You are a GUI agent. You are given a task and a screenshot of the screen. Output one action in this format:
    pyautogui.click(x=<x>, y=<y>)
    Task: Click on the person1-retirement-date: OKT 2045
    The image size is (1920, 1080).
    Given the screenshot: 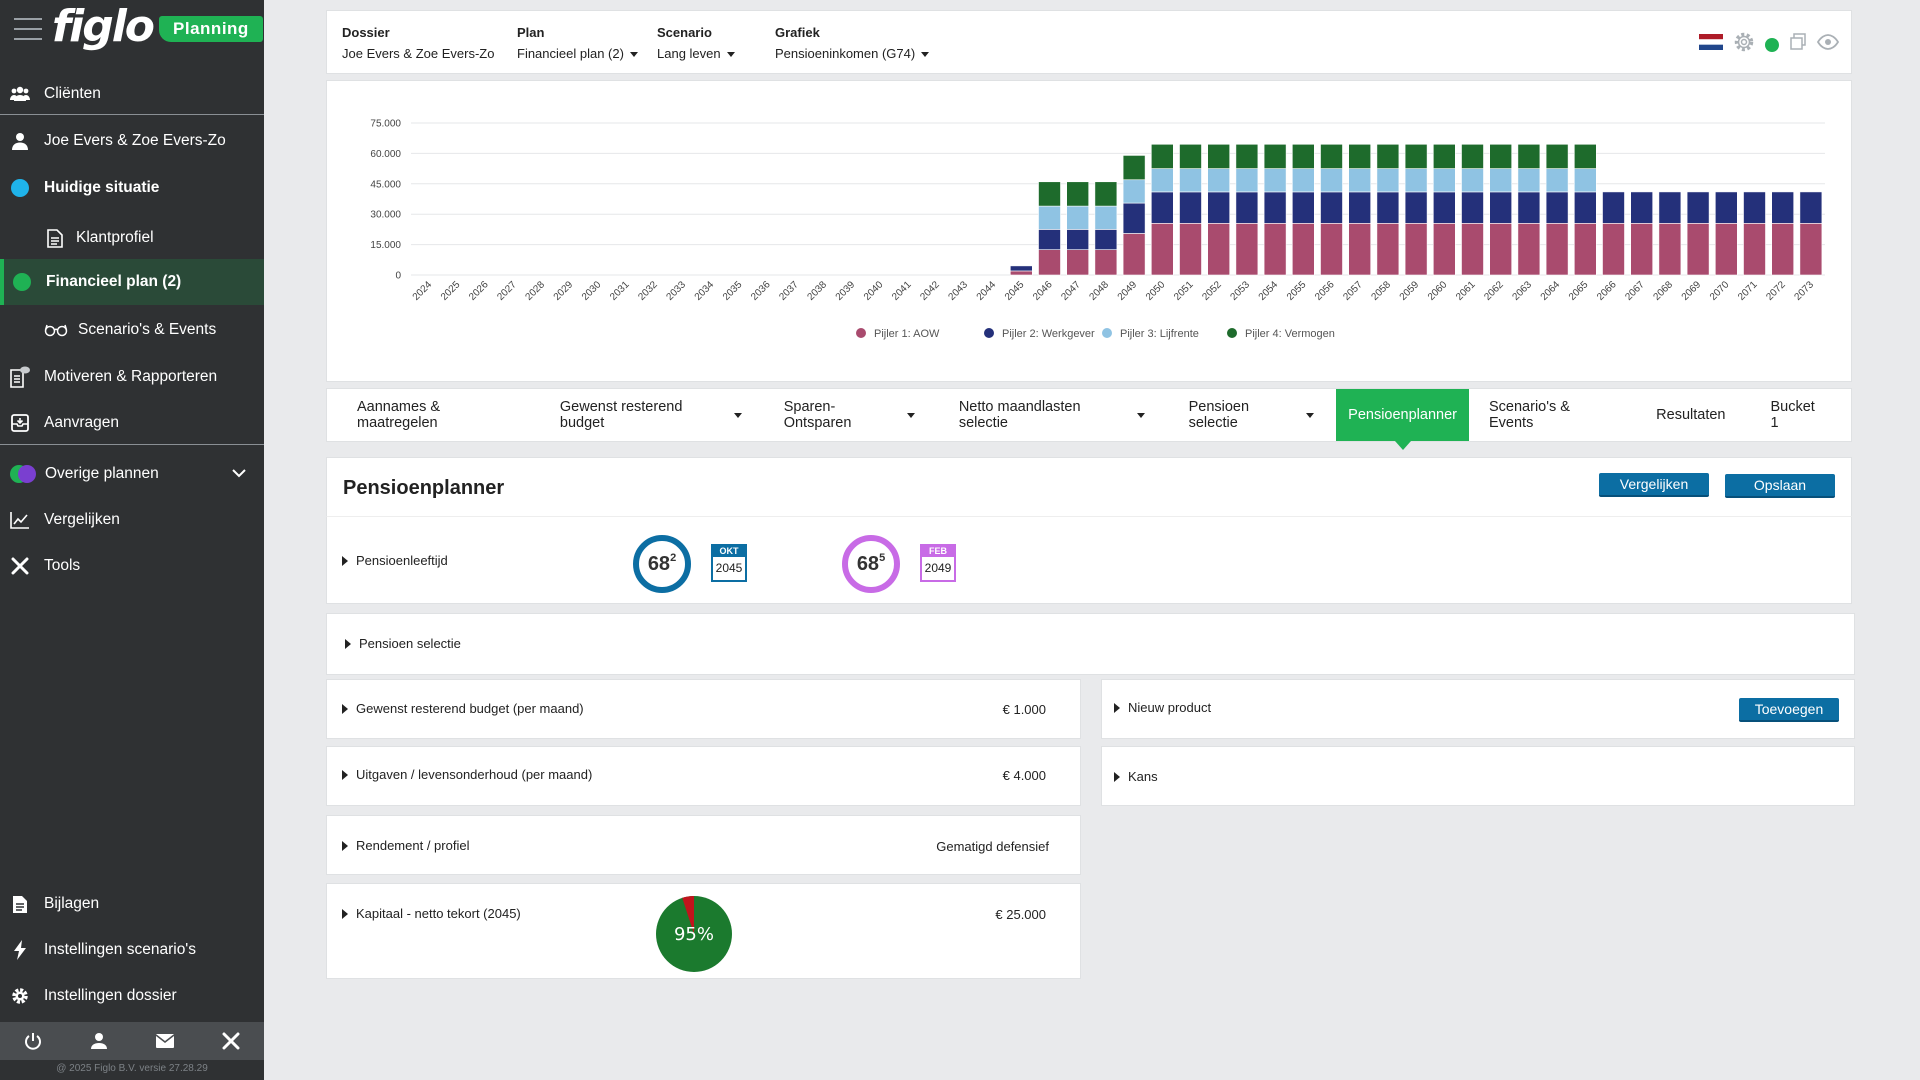 What is the action you would take?
    pyautogui.click(x=729, y=563)
    